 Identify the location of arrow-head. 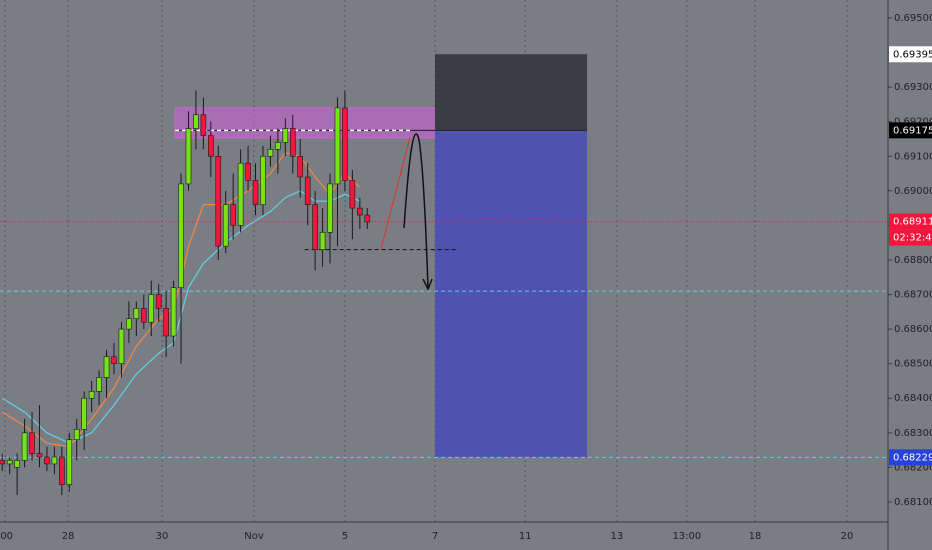
(427, 284).